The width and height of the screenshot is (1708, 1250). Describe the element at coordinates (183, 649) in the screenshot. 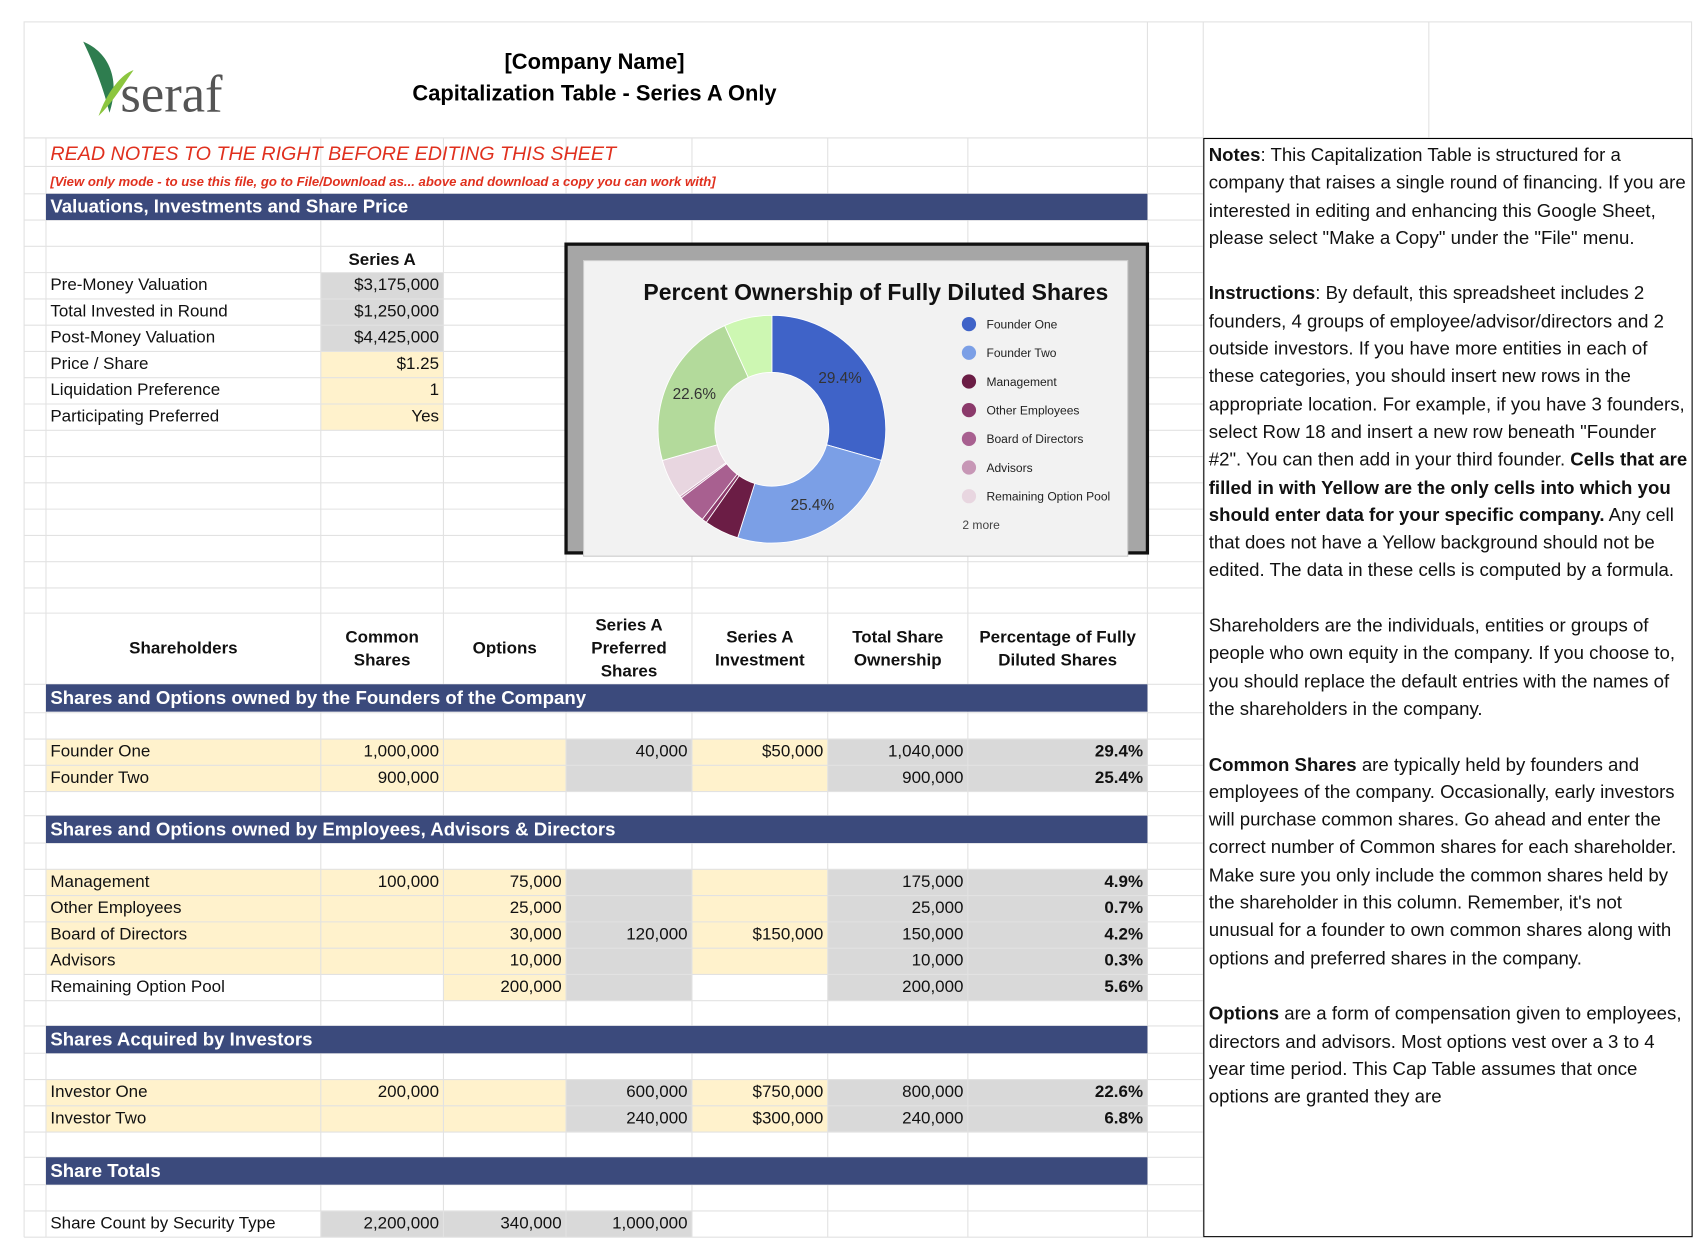

I see `column-header: Shareholders` at that location.